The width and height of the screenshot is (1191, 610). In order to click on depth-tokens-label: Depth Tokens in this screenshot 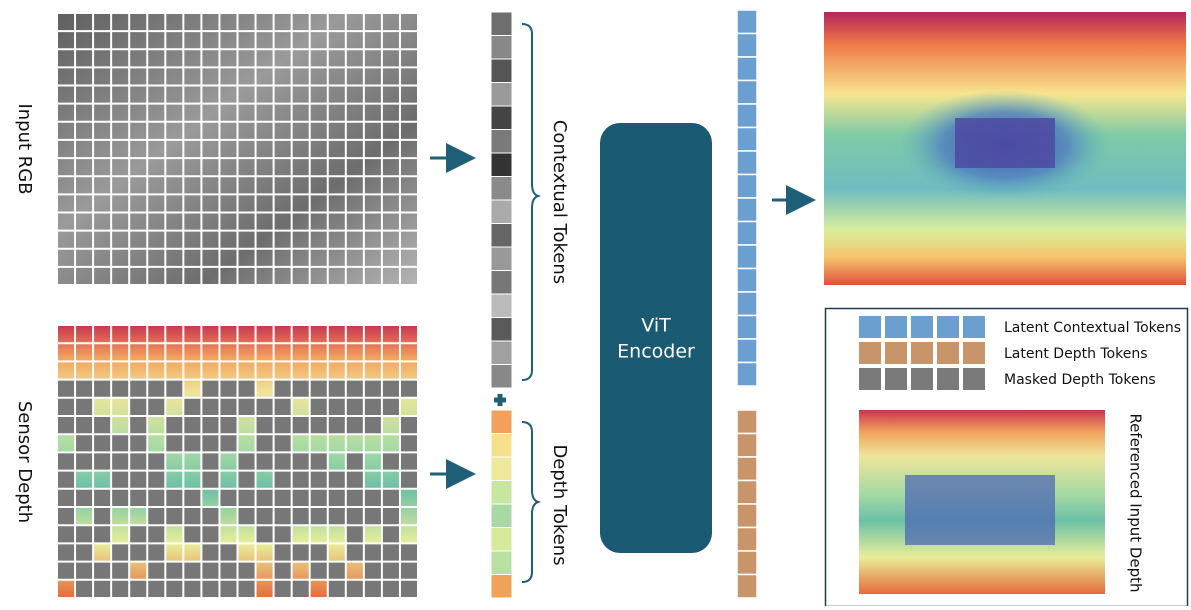, I will do `click(559, 504)`.